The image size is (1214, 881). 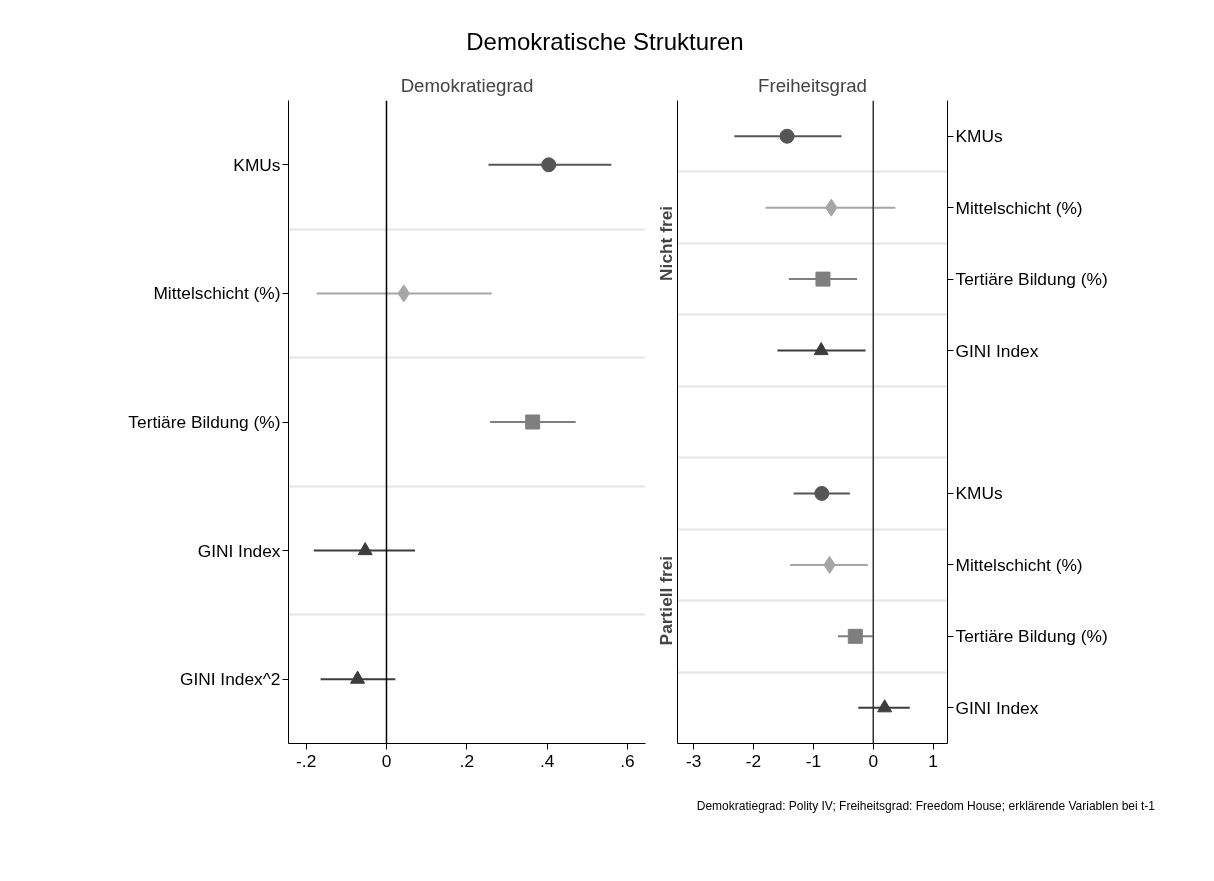 What do you see at coordinates (467, 85) in the screenshot?
I see `chart-subtitle: Demokratiegrad` at bounding box center [467, 85].